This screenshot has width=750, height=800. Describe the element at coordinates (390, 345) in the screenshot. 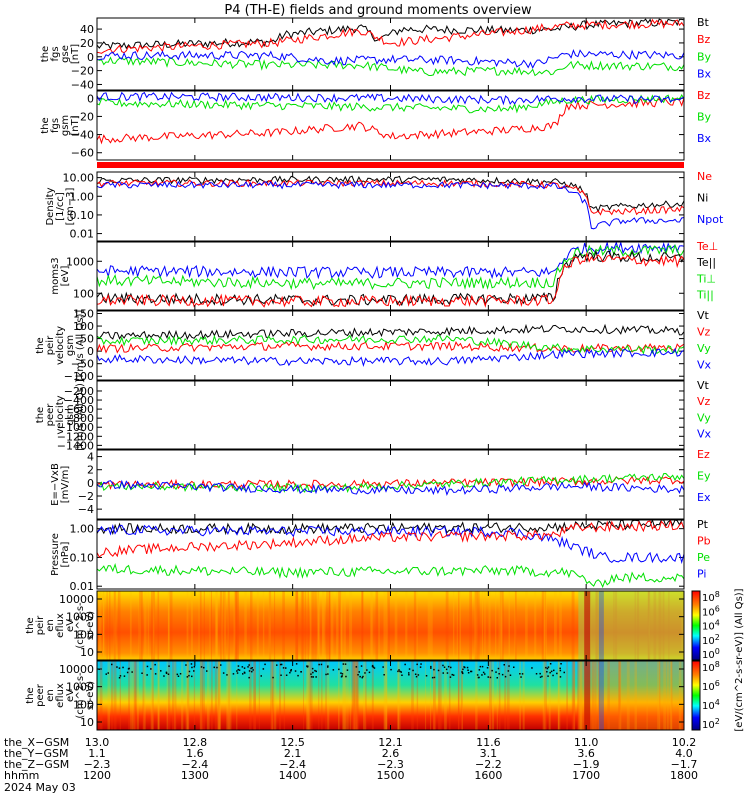

I see `panel-frame` at that location.